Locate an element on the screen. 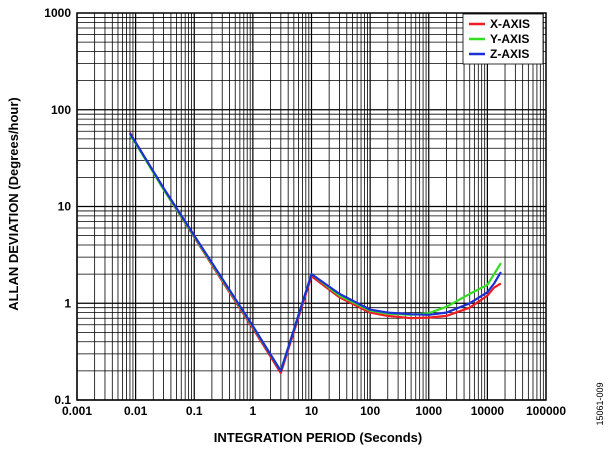 Image resolution: width=613 pixels, height=456 pixels. y-tick-label: 100 is located at coordinates (61, 110).